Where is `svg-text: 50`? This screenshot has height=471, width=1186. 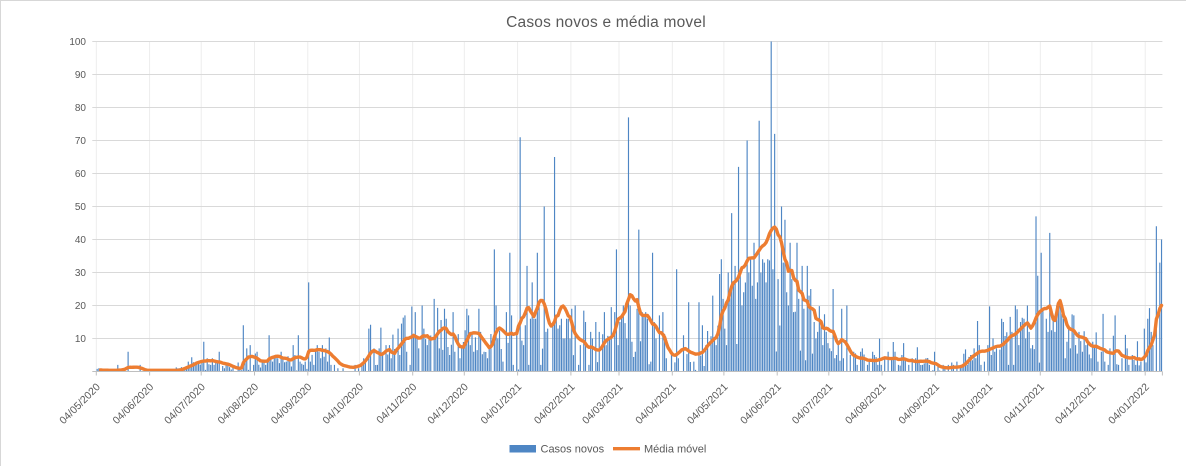 svg-text: 50 is located at coordinates (81, 207).